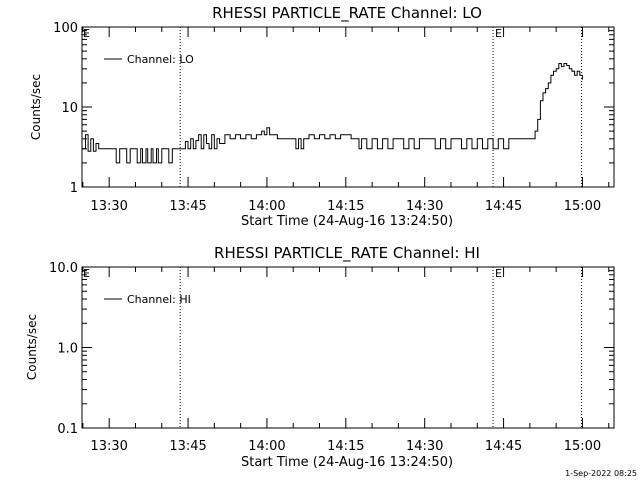 The image size is (640, 480). Describe the element at coordinates (86, 33) in the screenshot. I see `panel-lo-corner-label: E` at that location.